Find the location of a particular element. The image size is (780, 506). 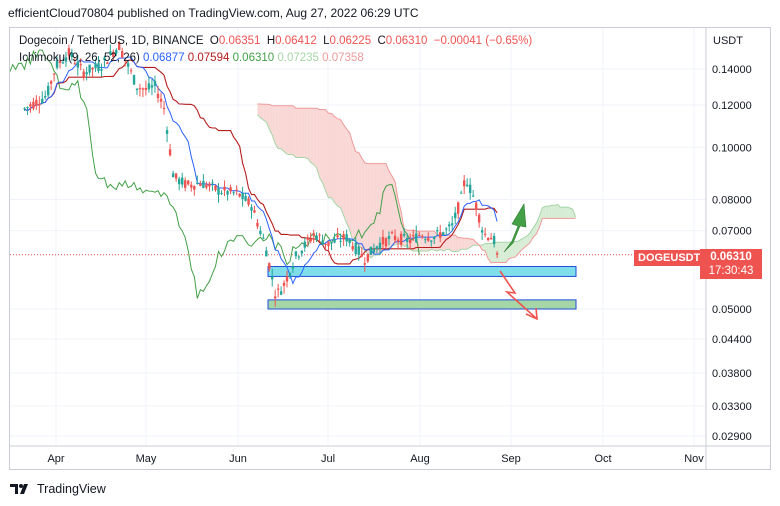

change-value: −0.00041 (−0.65%) is located at coordinates (483, 41).